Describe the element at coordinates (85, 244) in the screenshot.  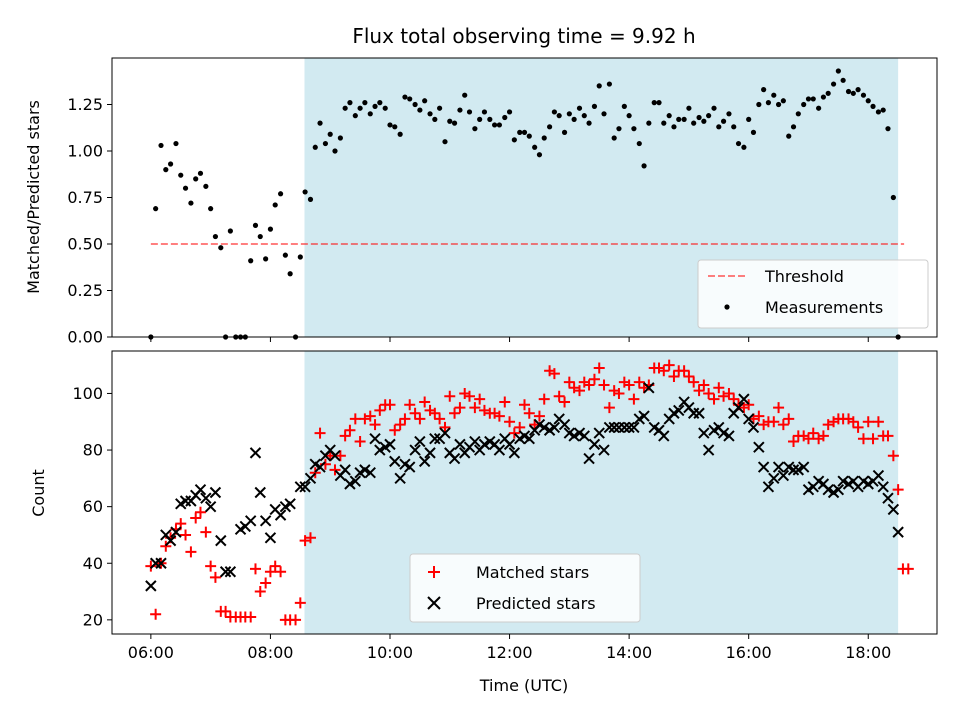
I see `y-tick-label: 0.50` at that location.